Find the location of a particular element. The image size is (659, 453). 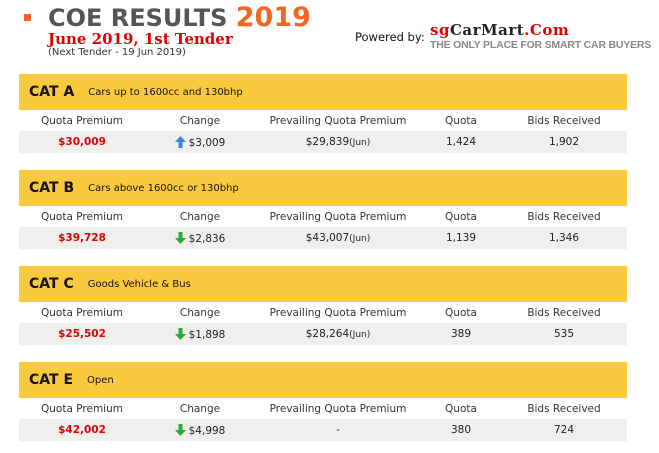

page-title-year: 2019 is located at coordinates (273, 17).